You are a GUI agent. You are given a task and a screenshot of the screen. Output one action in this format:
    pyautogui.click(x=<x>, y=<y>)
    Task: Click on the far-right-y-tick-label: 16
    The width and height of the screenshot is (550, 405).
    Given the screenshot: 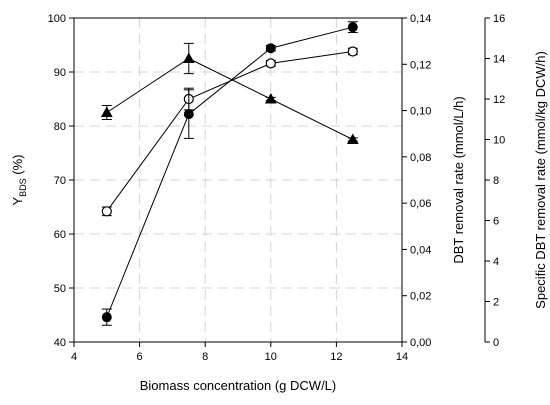 What is the action you would take?
    pyautogui.click(x=499, y=19)
    